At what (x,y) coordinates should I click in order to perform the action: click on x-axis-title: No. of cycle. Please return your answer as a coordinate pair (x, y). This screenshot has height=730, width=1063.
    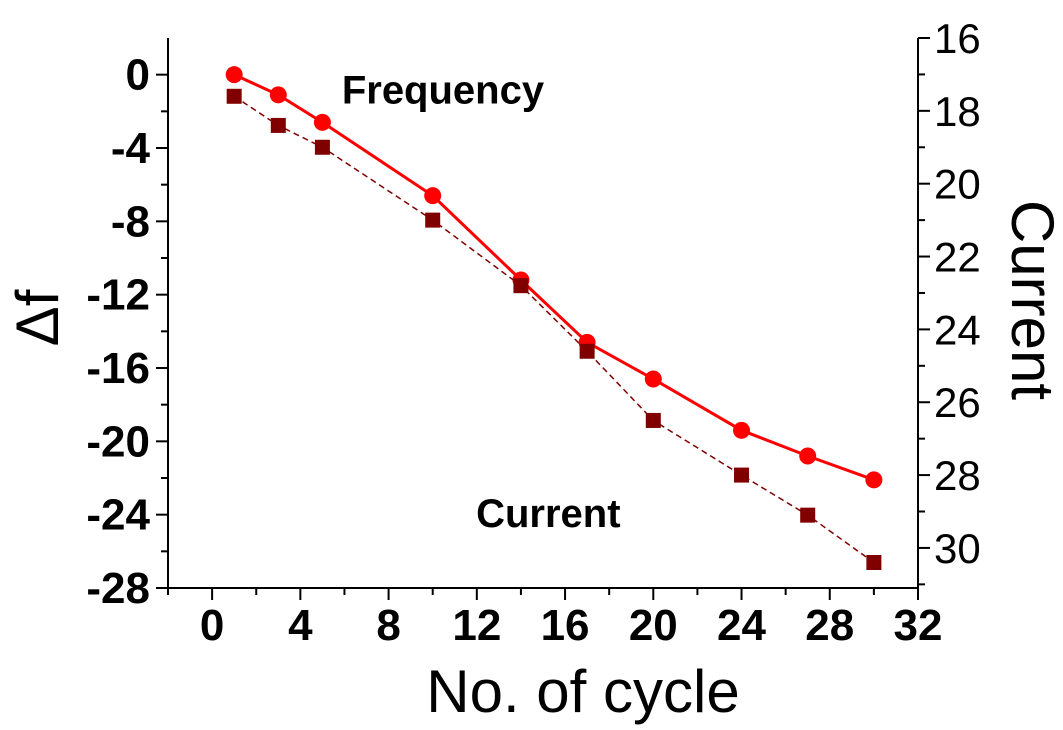
    Looking at the image, I should click on (582, 691).